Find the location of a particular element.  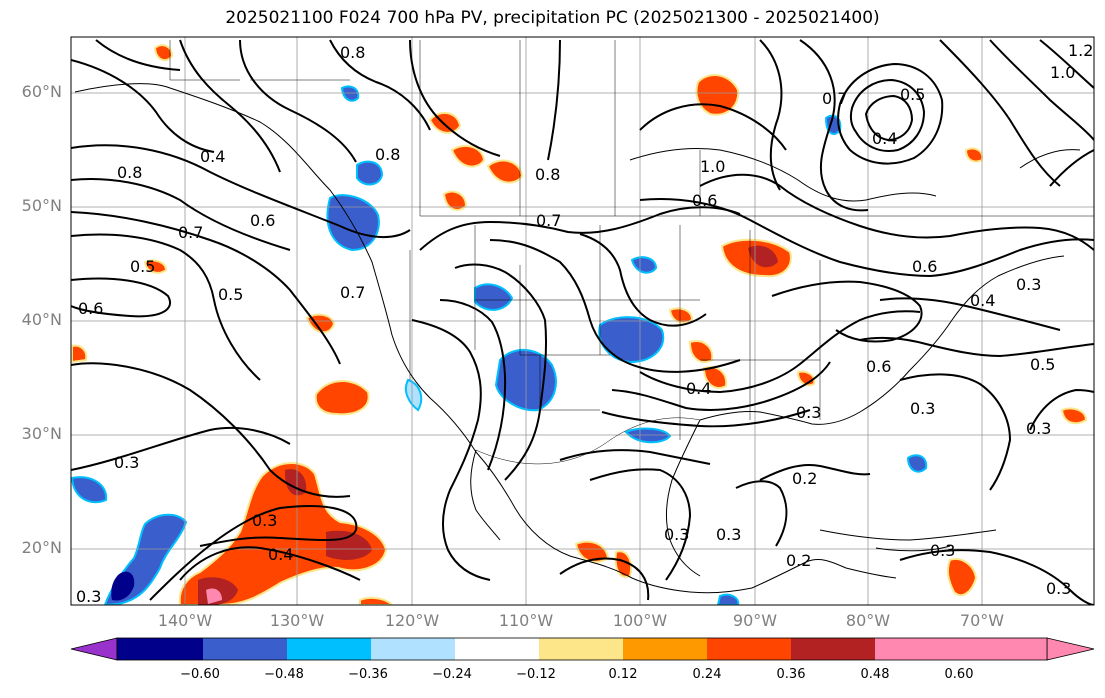

contour-label: 1.2 is located at coordinates (1080, 50).